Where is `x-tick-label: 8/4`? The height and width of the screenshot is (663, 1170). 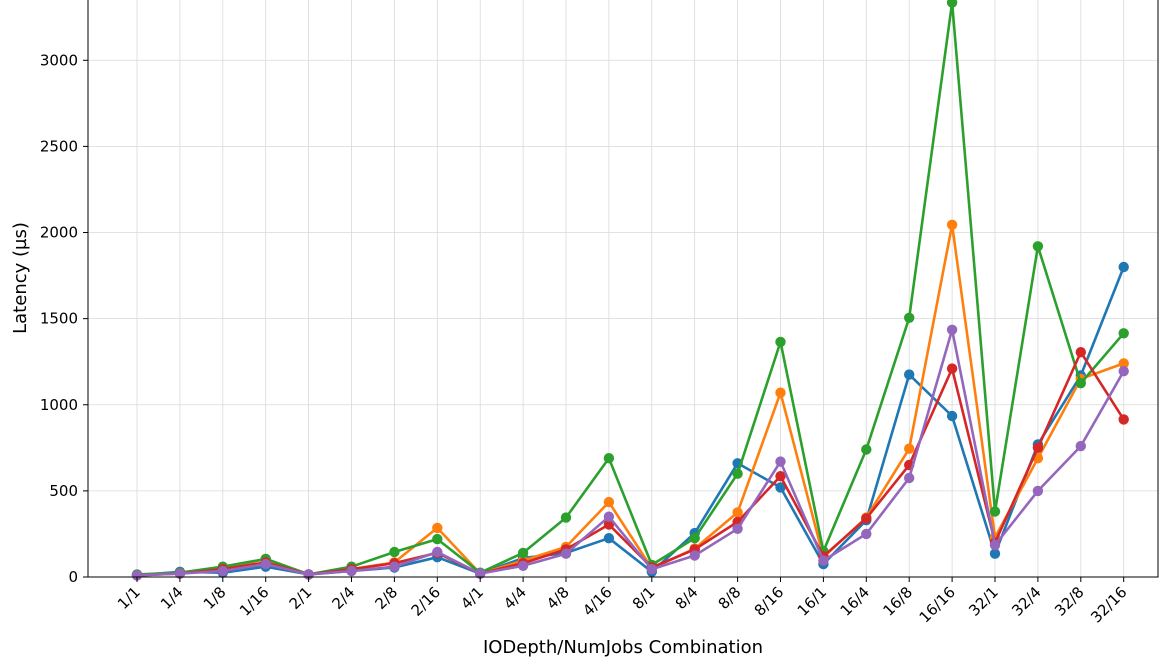 x-tick-label: 8/4 is located at coordinates (687, 598).